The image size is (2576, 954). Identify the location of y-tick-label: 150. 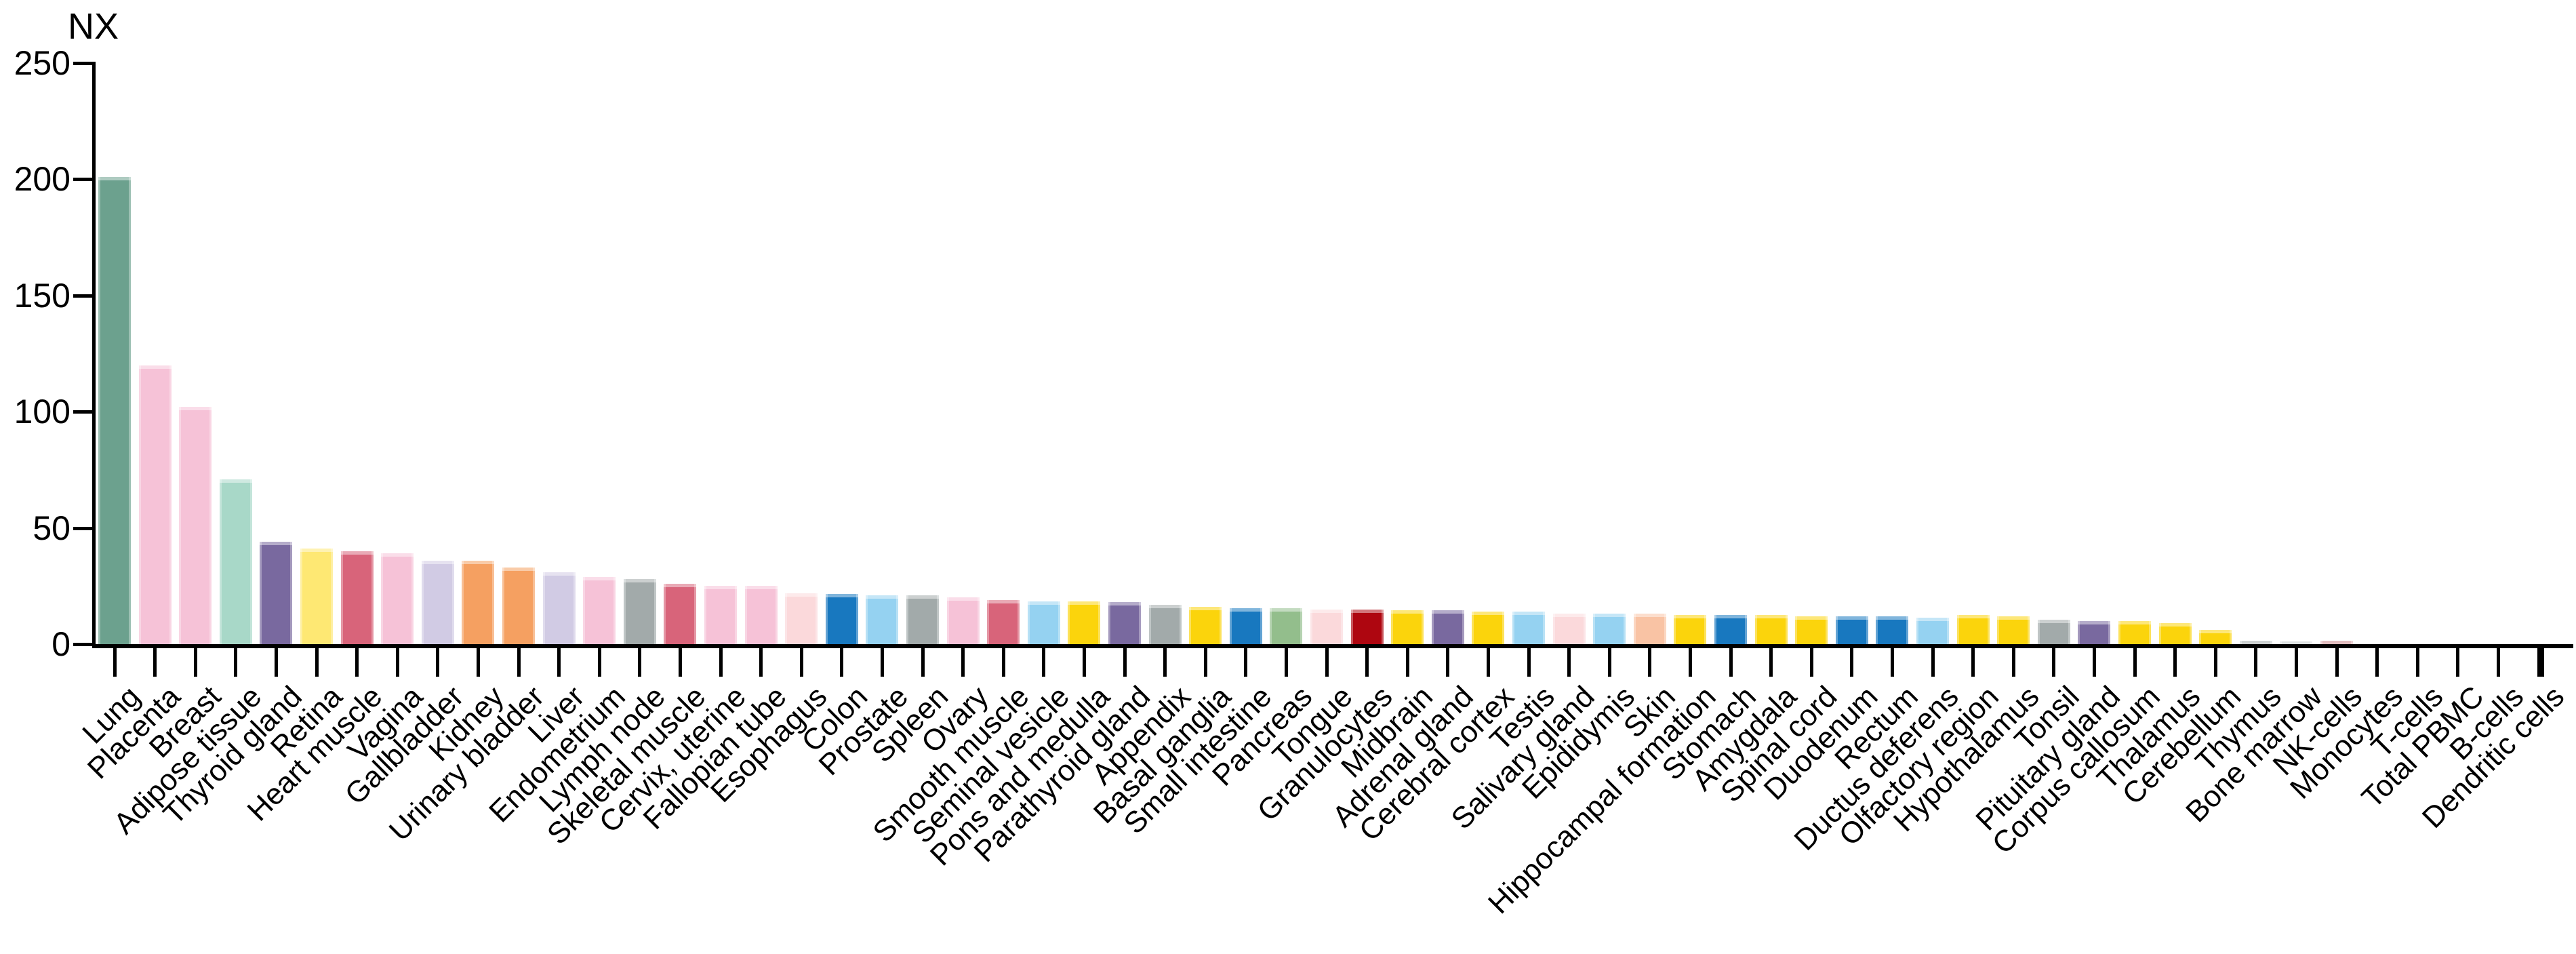
(42, 295).